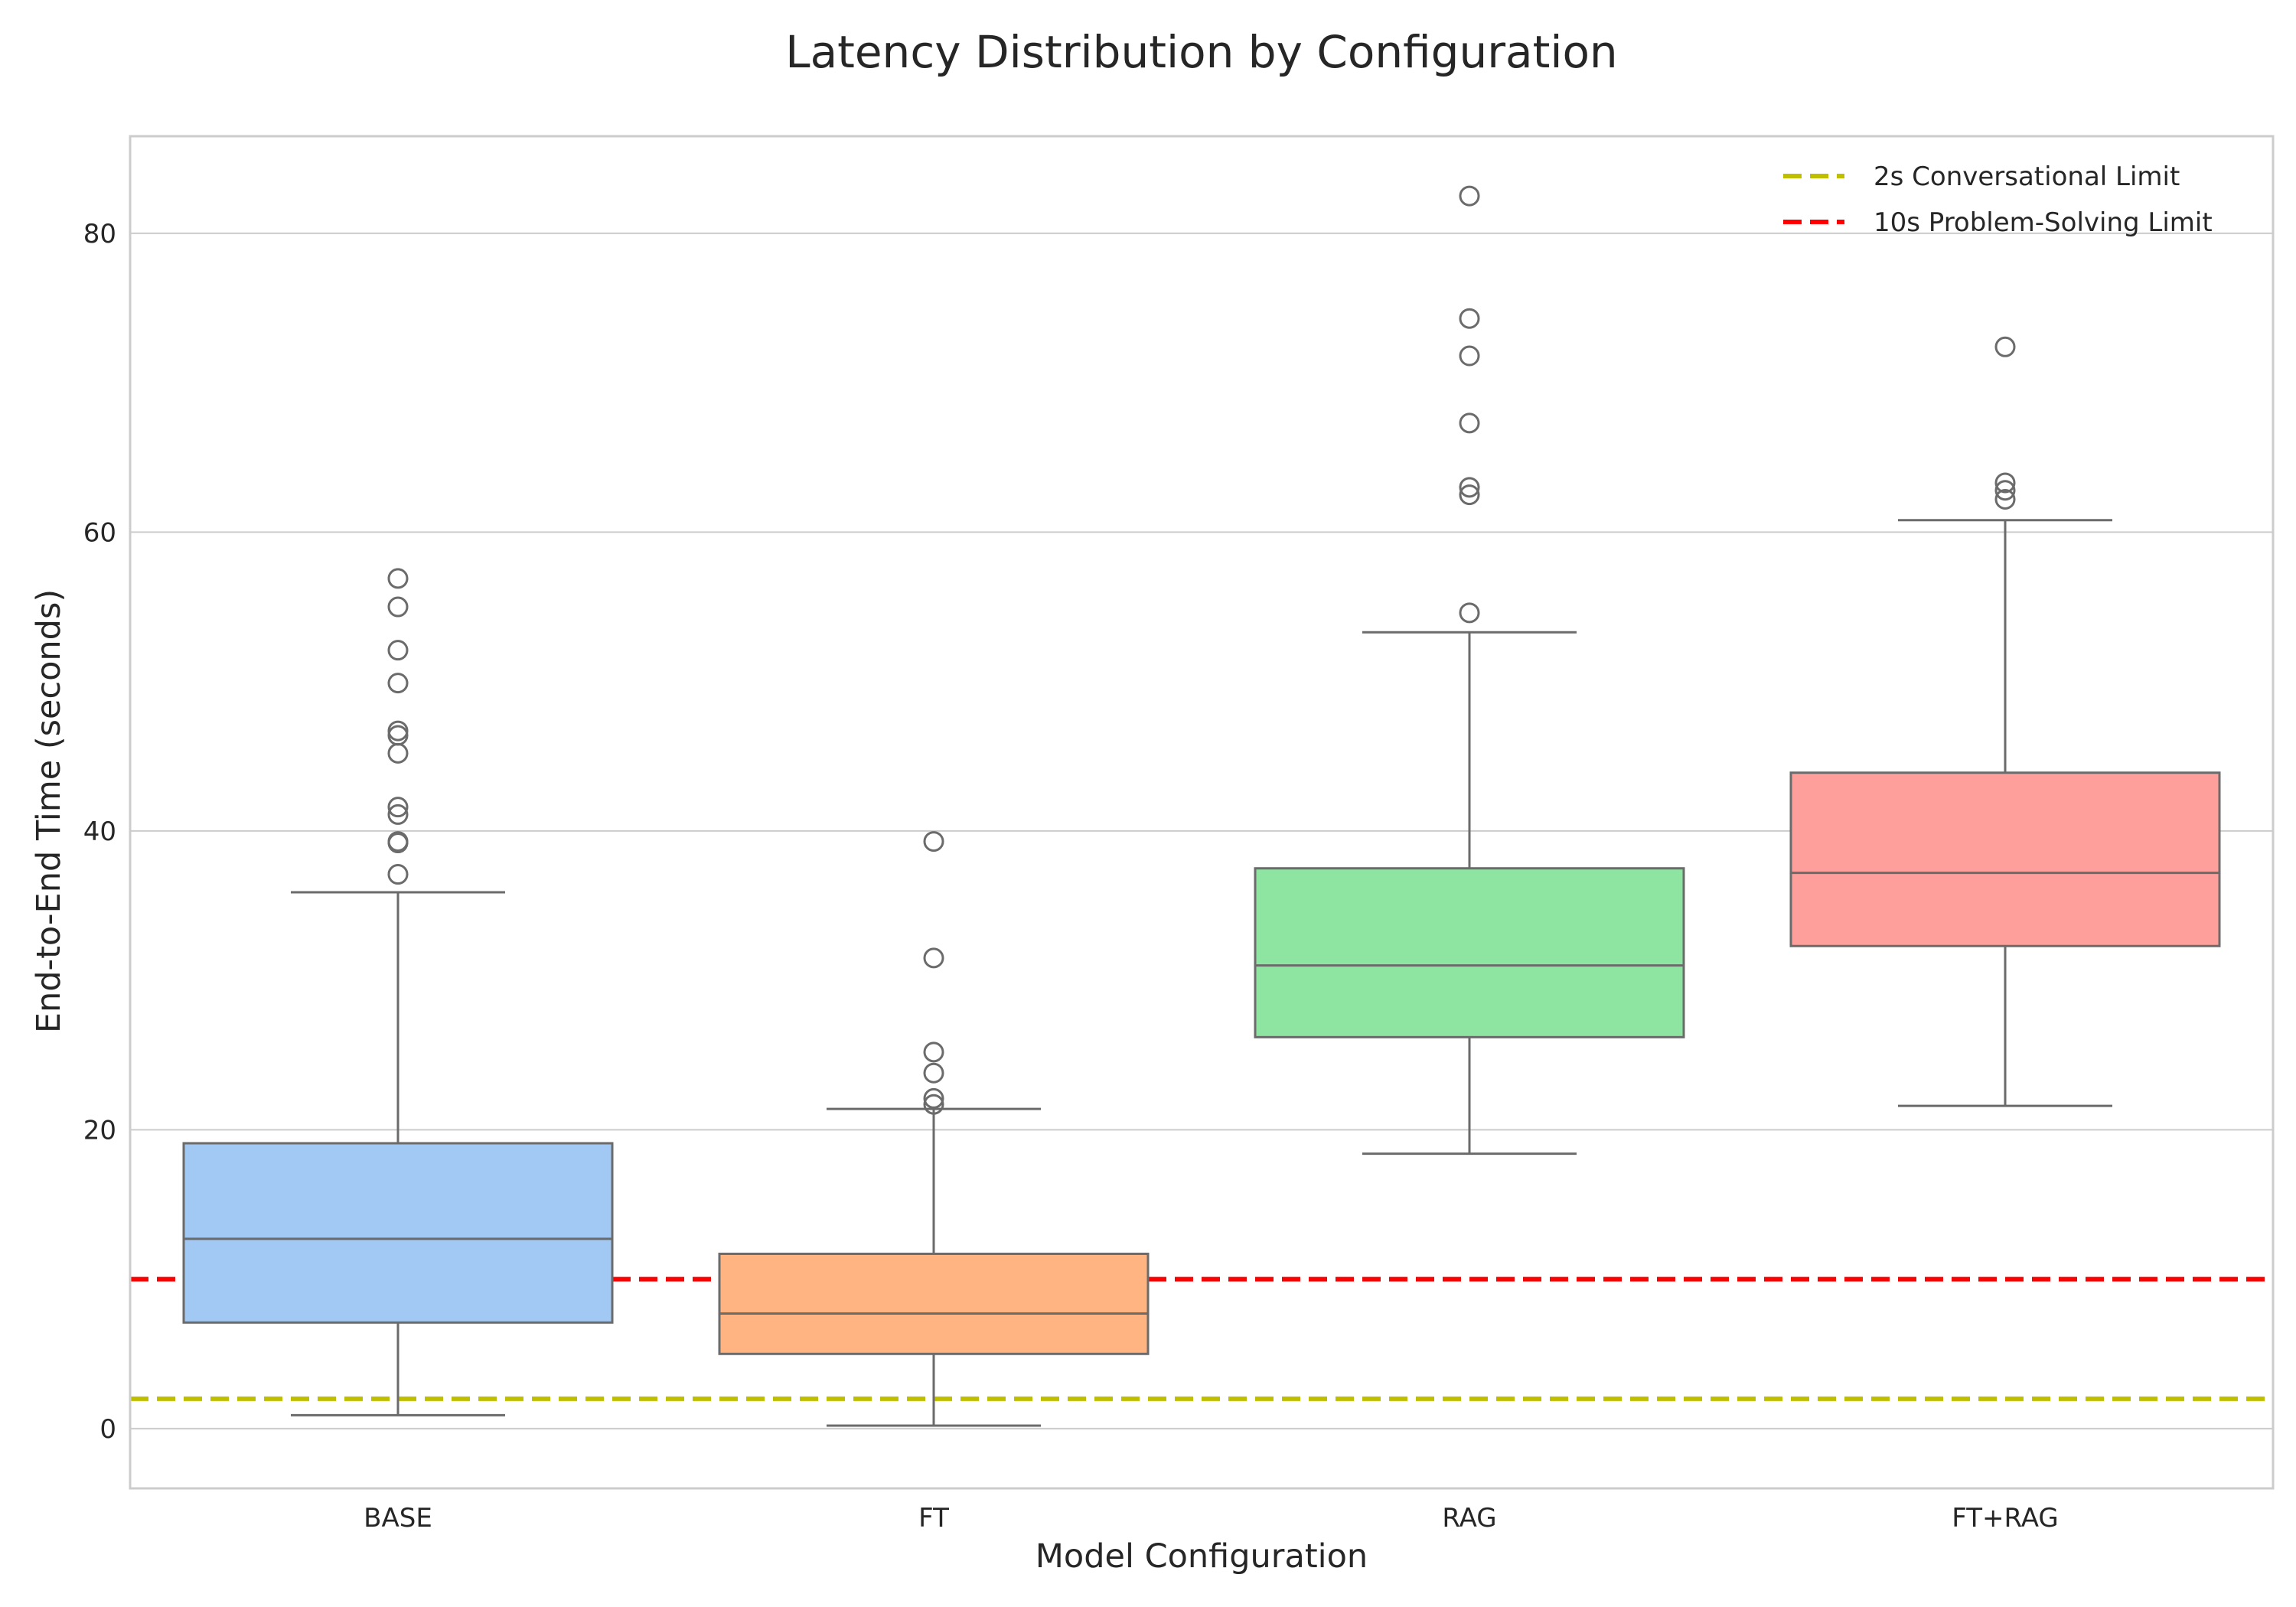 The height and width of the screenshot is (1607, 2296). Describe the element at coordinates (1469, 670) in the screenshot. I see `box-group-rag` at that location.